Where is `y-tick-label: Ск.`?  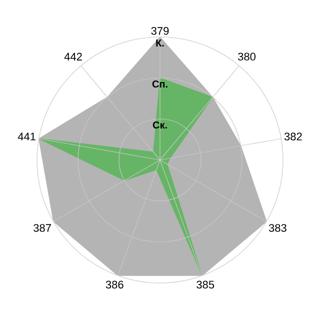 y-tick-label: Ск. is located at coordinates (159, 125).